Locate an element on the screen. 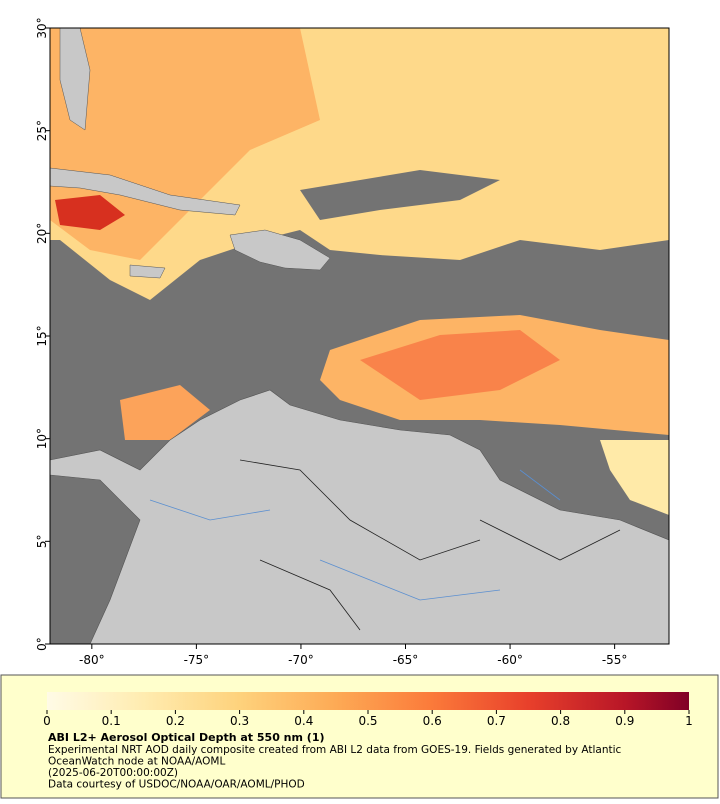 The height and width of the screenshot is (804, 720). y-tick-label: 15° is located at coordinates (42, 335).